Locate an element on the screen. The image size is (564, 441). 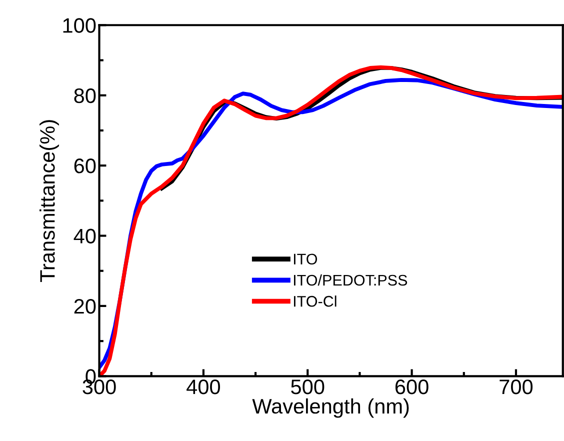
x-tick-label: 700 is located at coordinates (516, 387).